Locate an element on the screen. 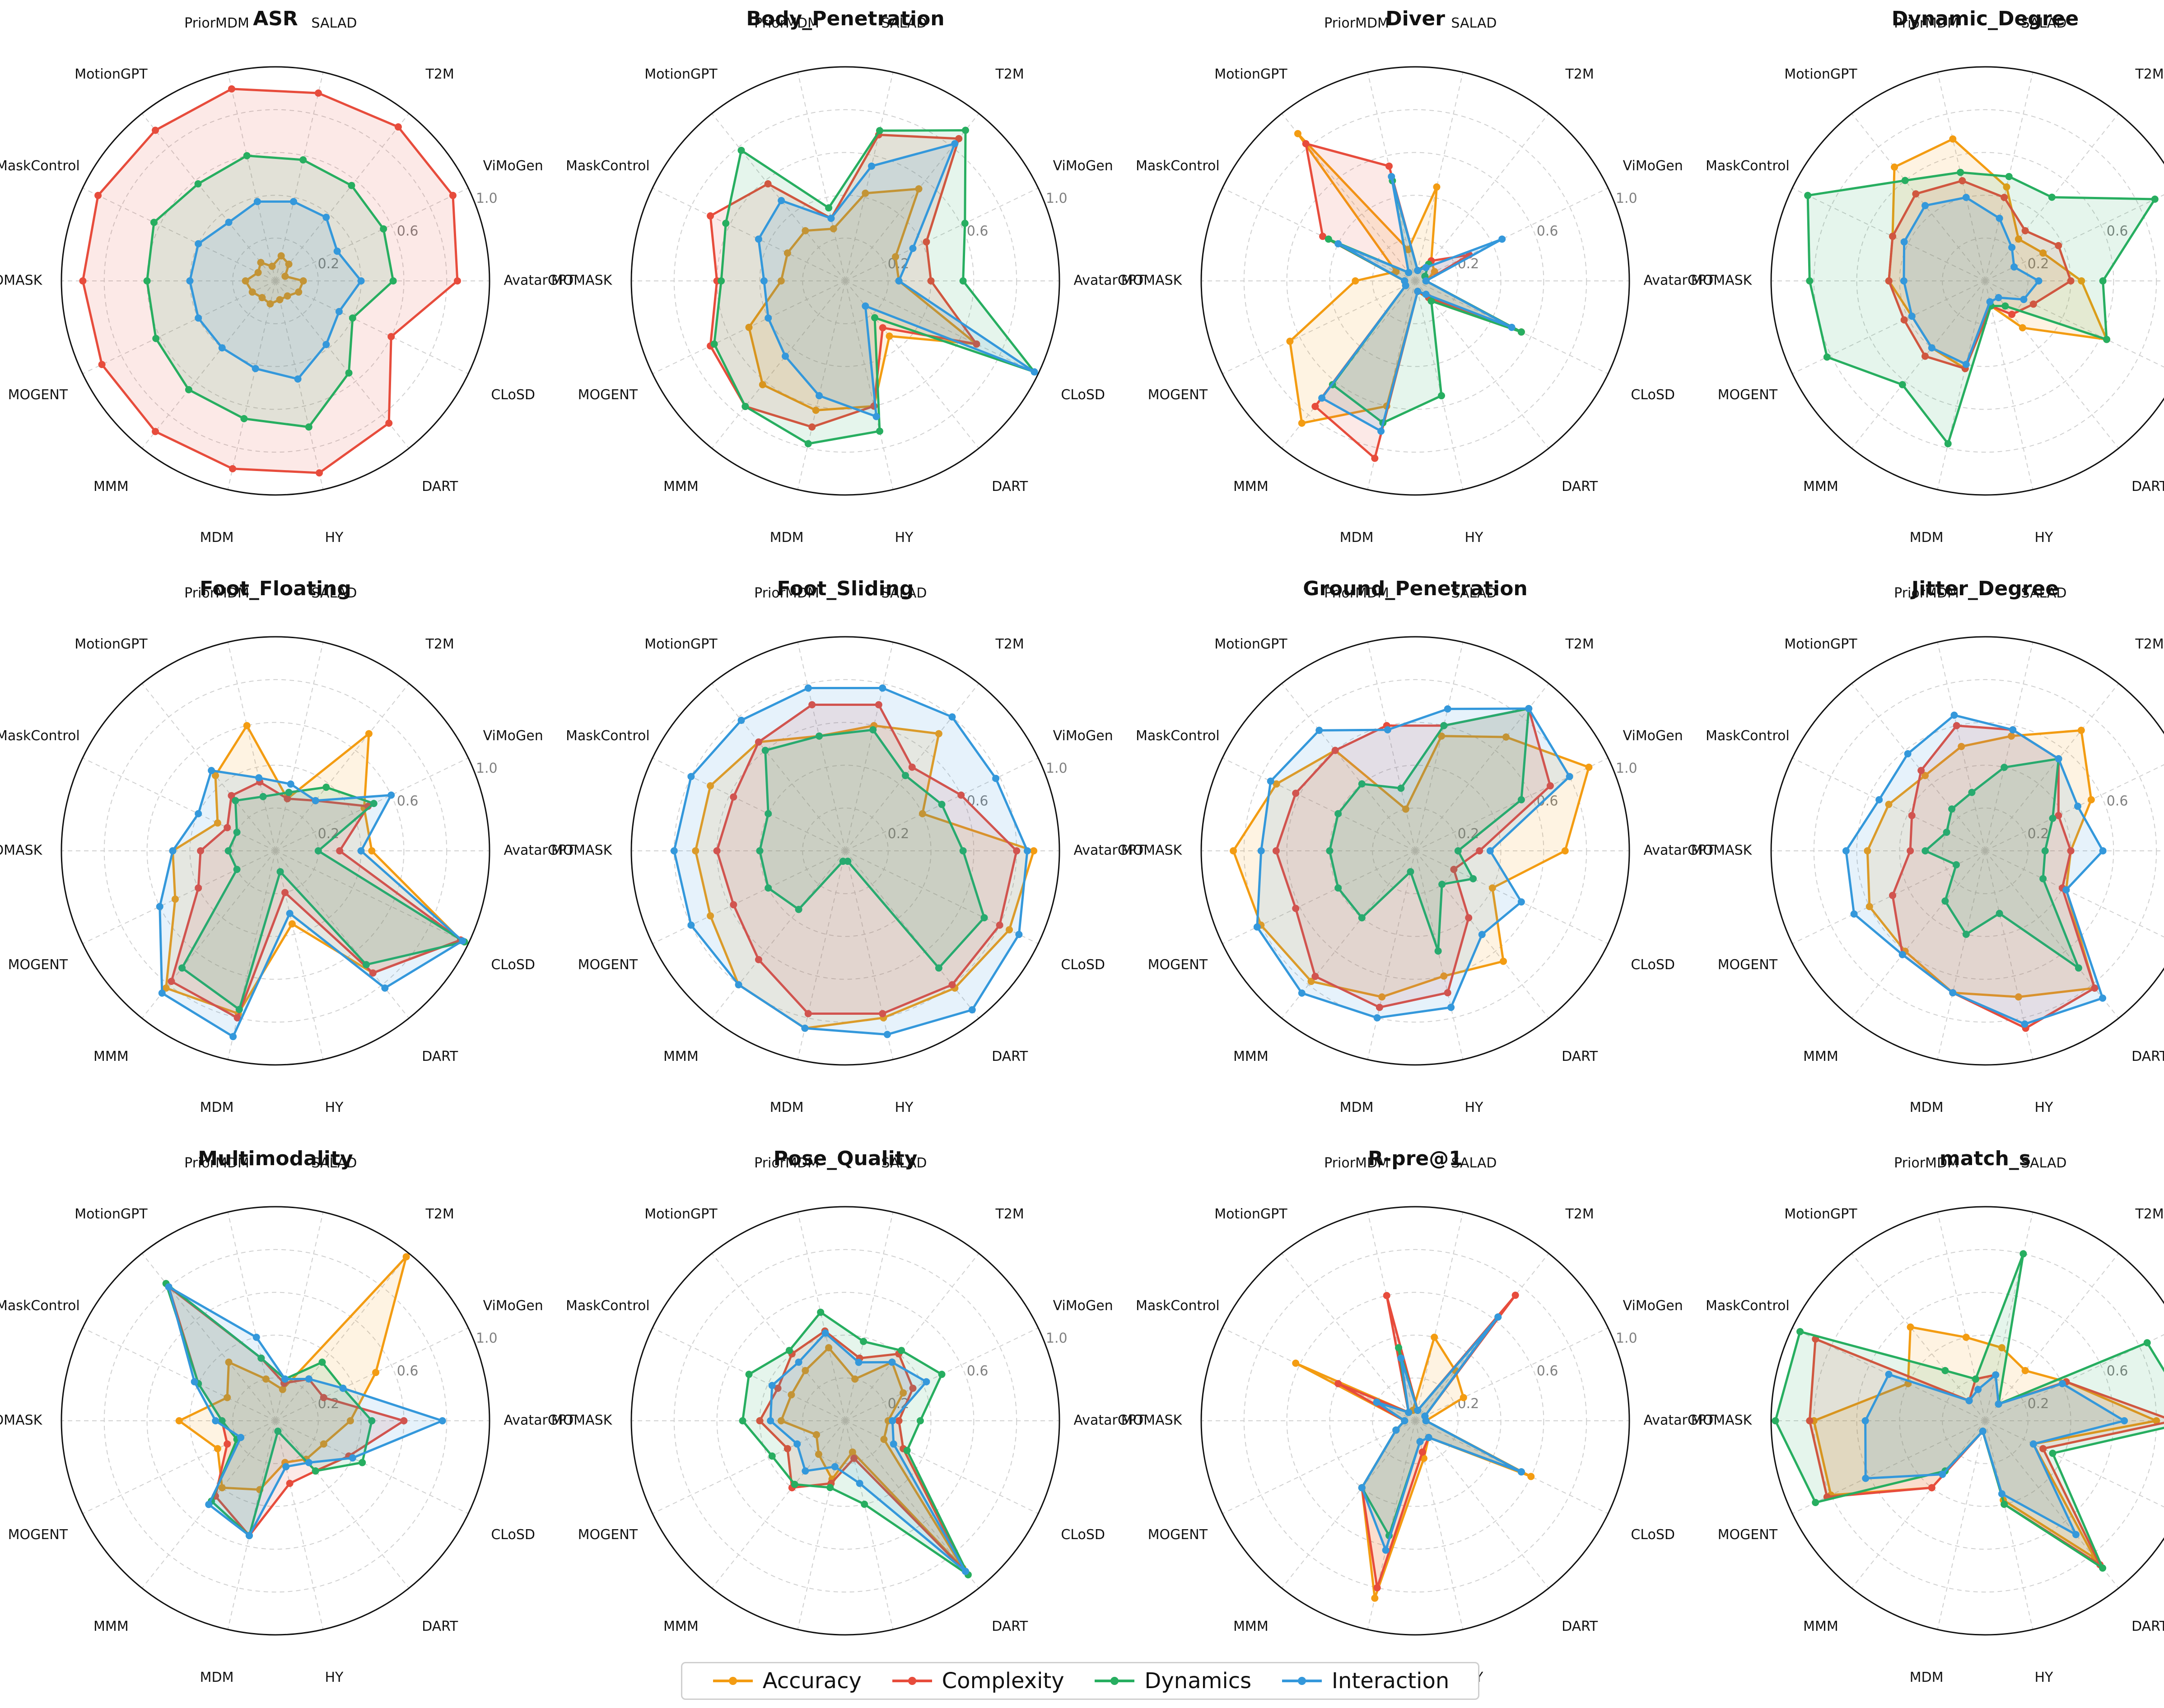 The height and width of the screenshot is (1708, 2164). point-accuracy-dart is located at coordinates (890, 336).